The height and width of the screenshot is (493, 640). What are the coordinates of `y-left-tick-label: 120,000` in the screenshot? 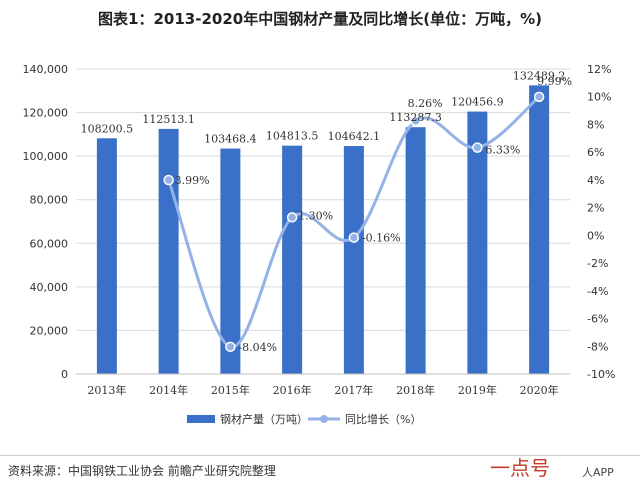 It's located at (46, 113).